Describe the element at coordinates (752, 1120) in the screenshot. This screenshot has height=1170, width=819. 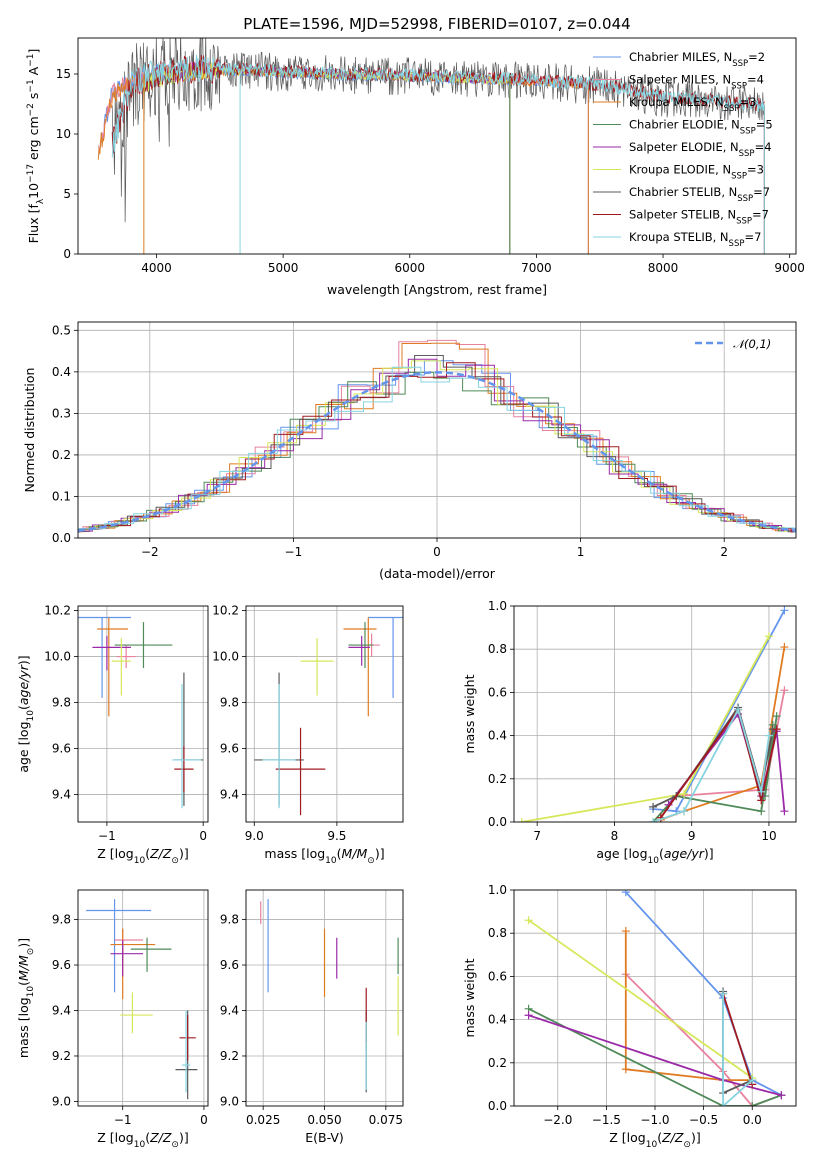
I see `x-tick-label: 0.0` at that location.